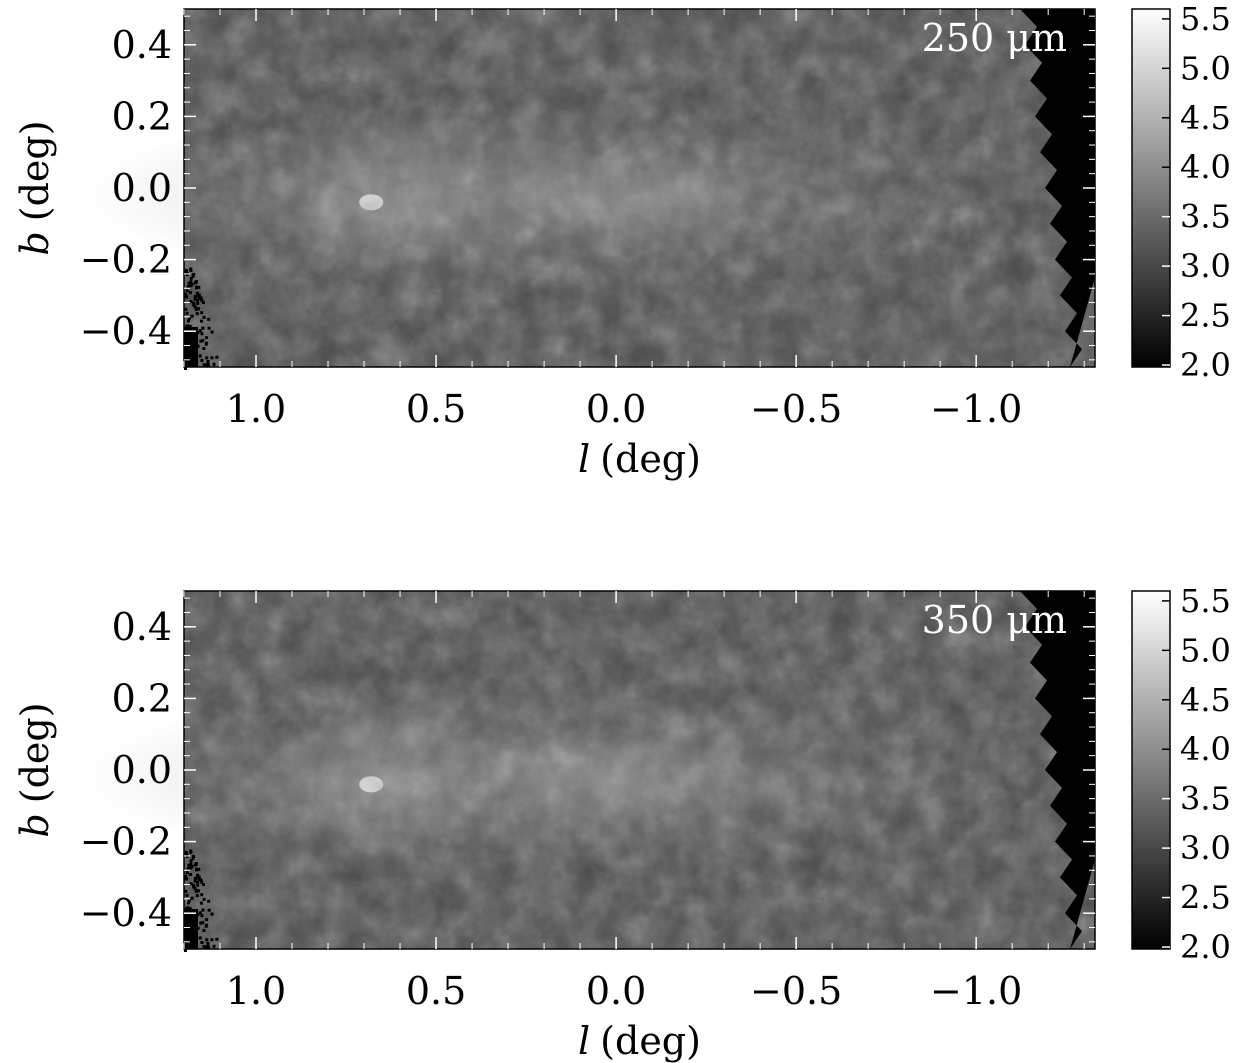  I want to click on masked-region-left, so click(191, 347).